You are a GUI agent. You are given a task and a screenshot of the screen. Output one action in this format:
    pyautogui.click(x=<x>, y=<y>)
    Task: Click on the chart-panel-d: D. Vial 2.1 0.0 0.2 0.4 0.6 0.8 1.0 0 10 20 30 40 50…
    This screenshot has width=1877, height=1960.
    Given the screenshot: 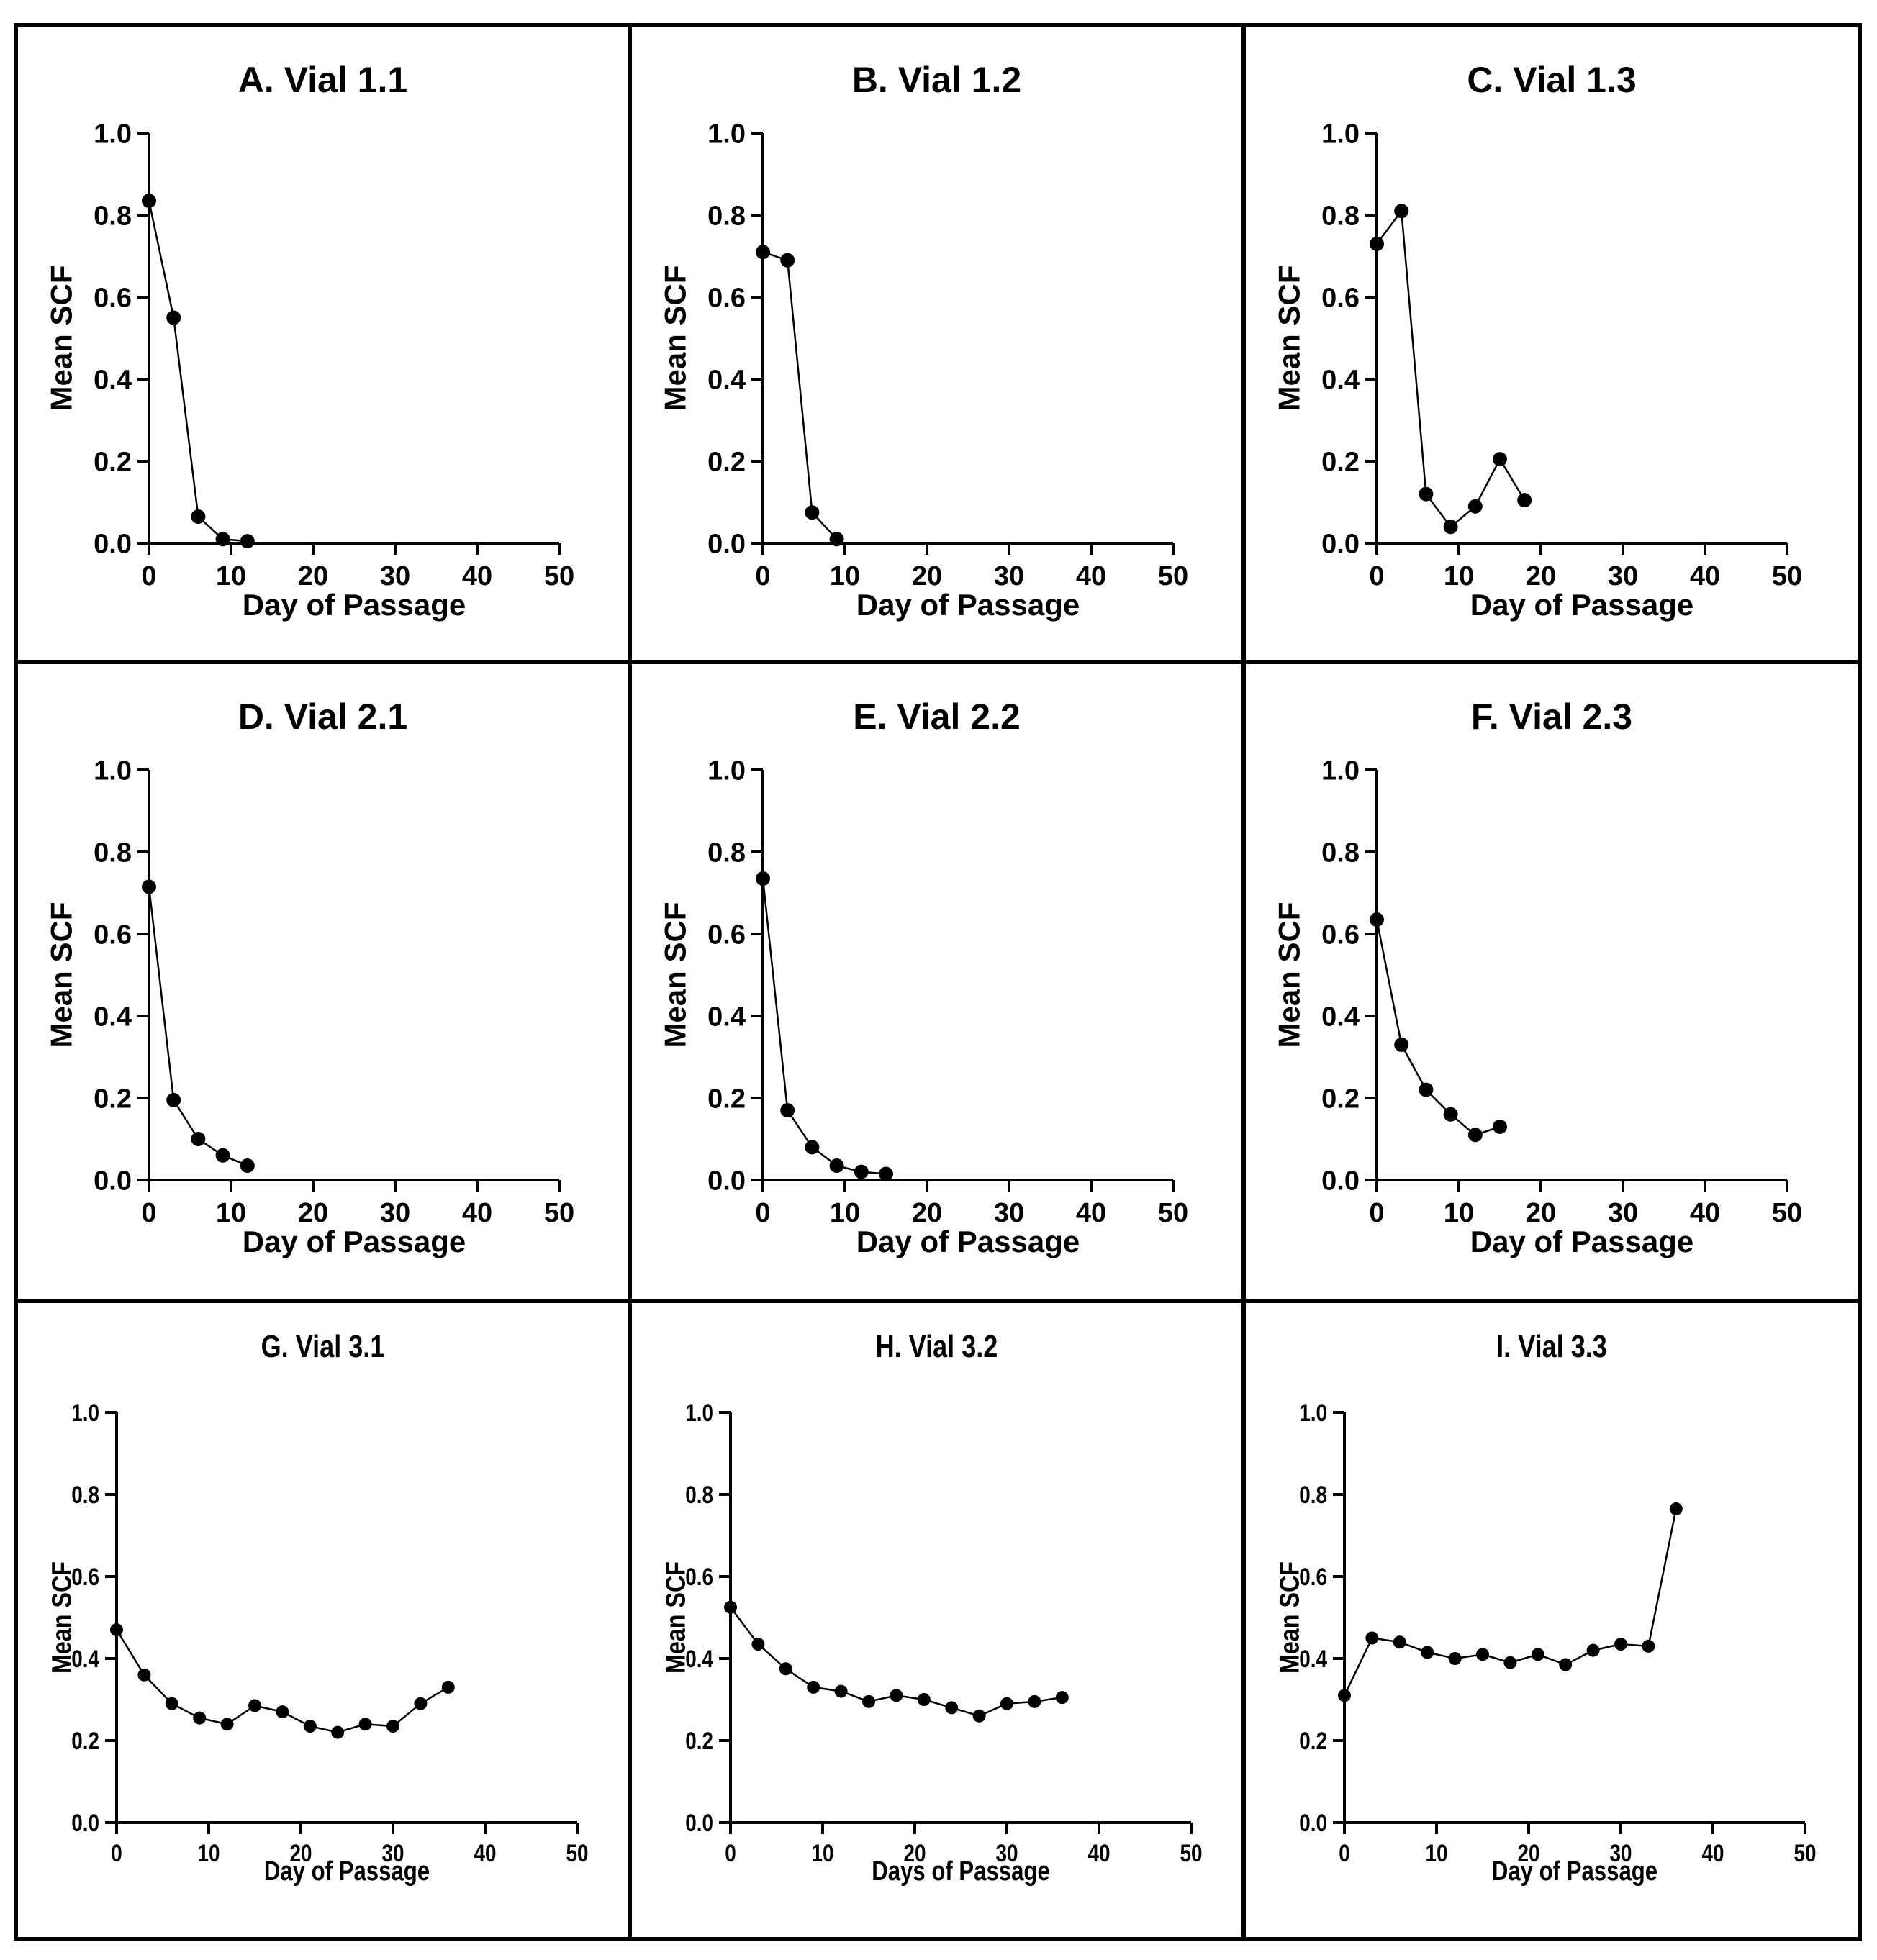 What is the action you would take?
    pyautogui.click(x=309, y=978)
    